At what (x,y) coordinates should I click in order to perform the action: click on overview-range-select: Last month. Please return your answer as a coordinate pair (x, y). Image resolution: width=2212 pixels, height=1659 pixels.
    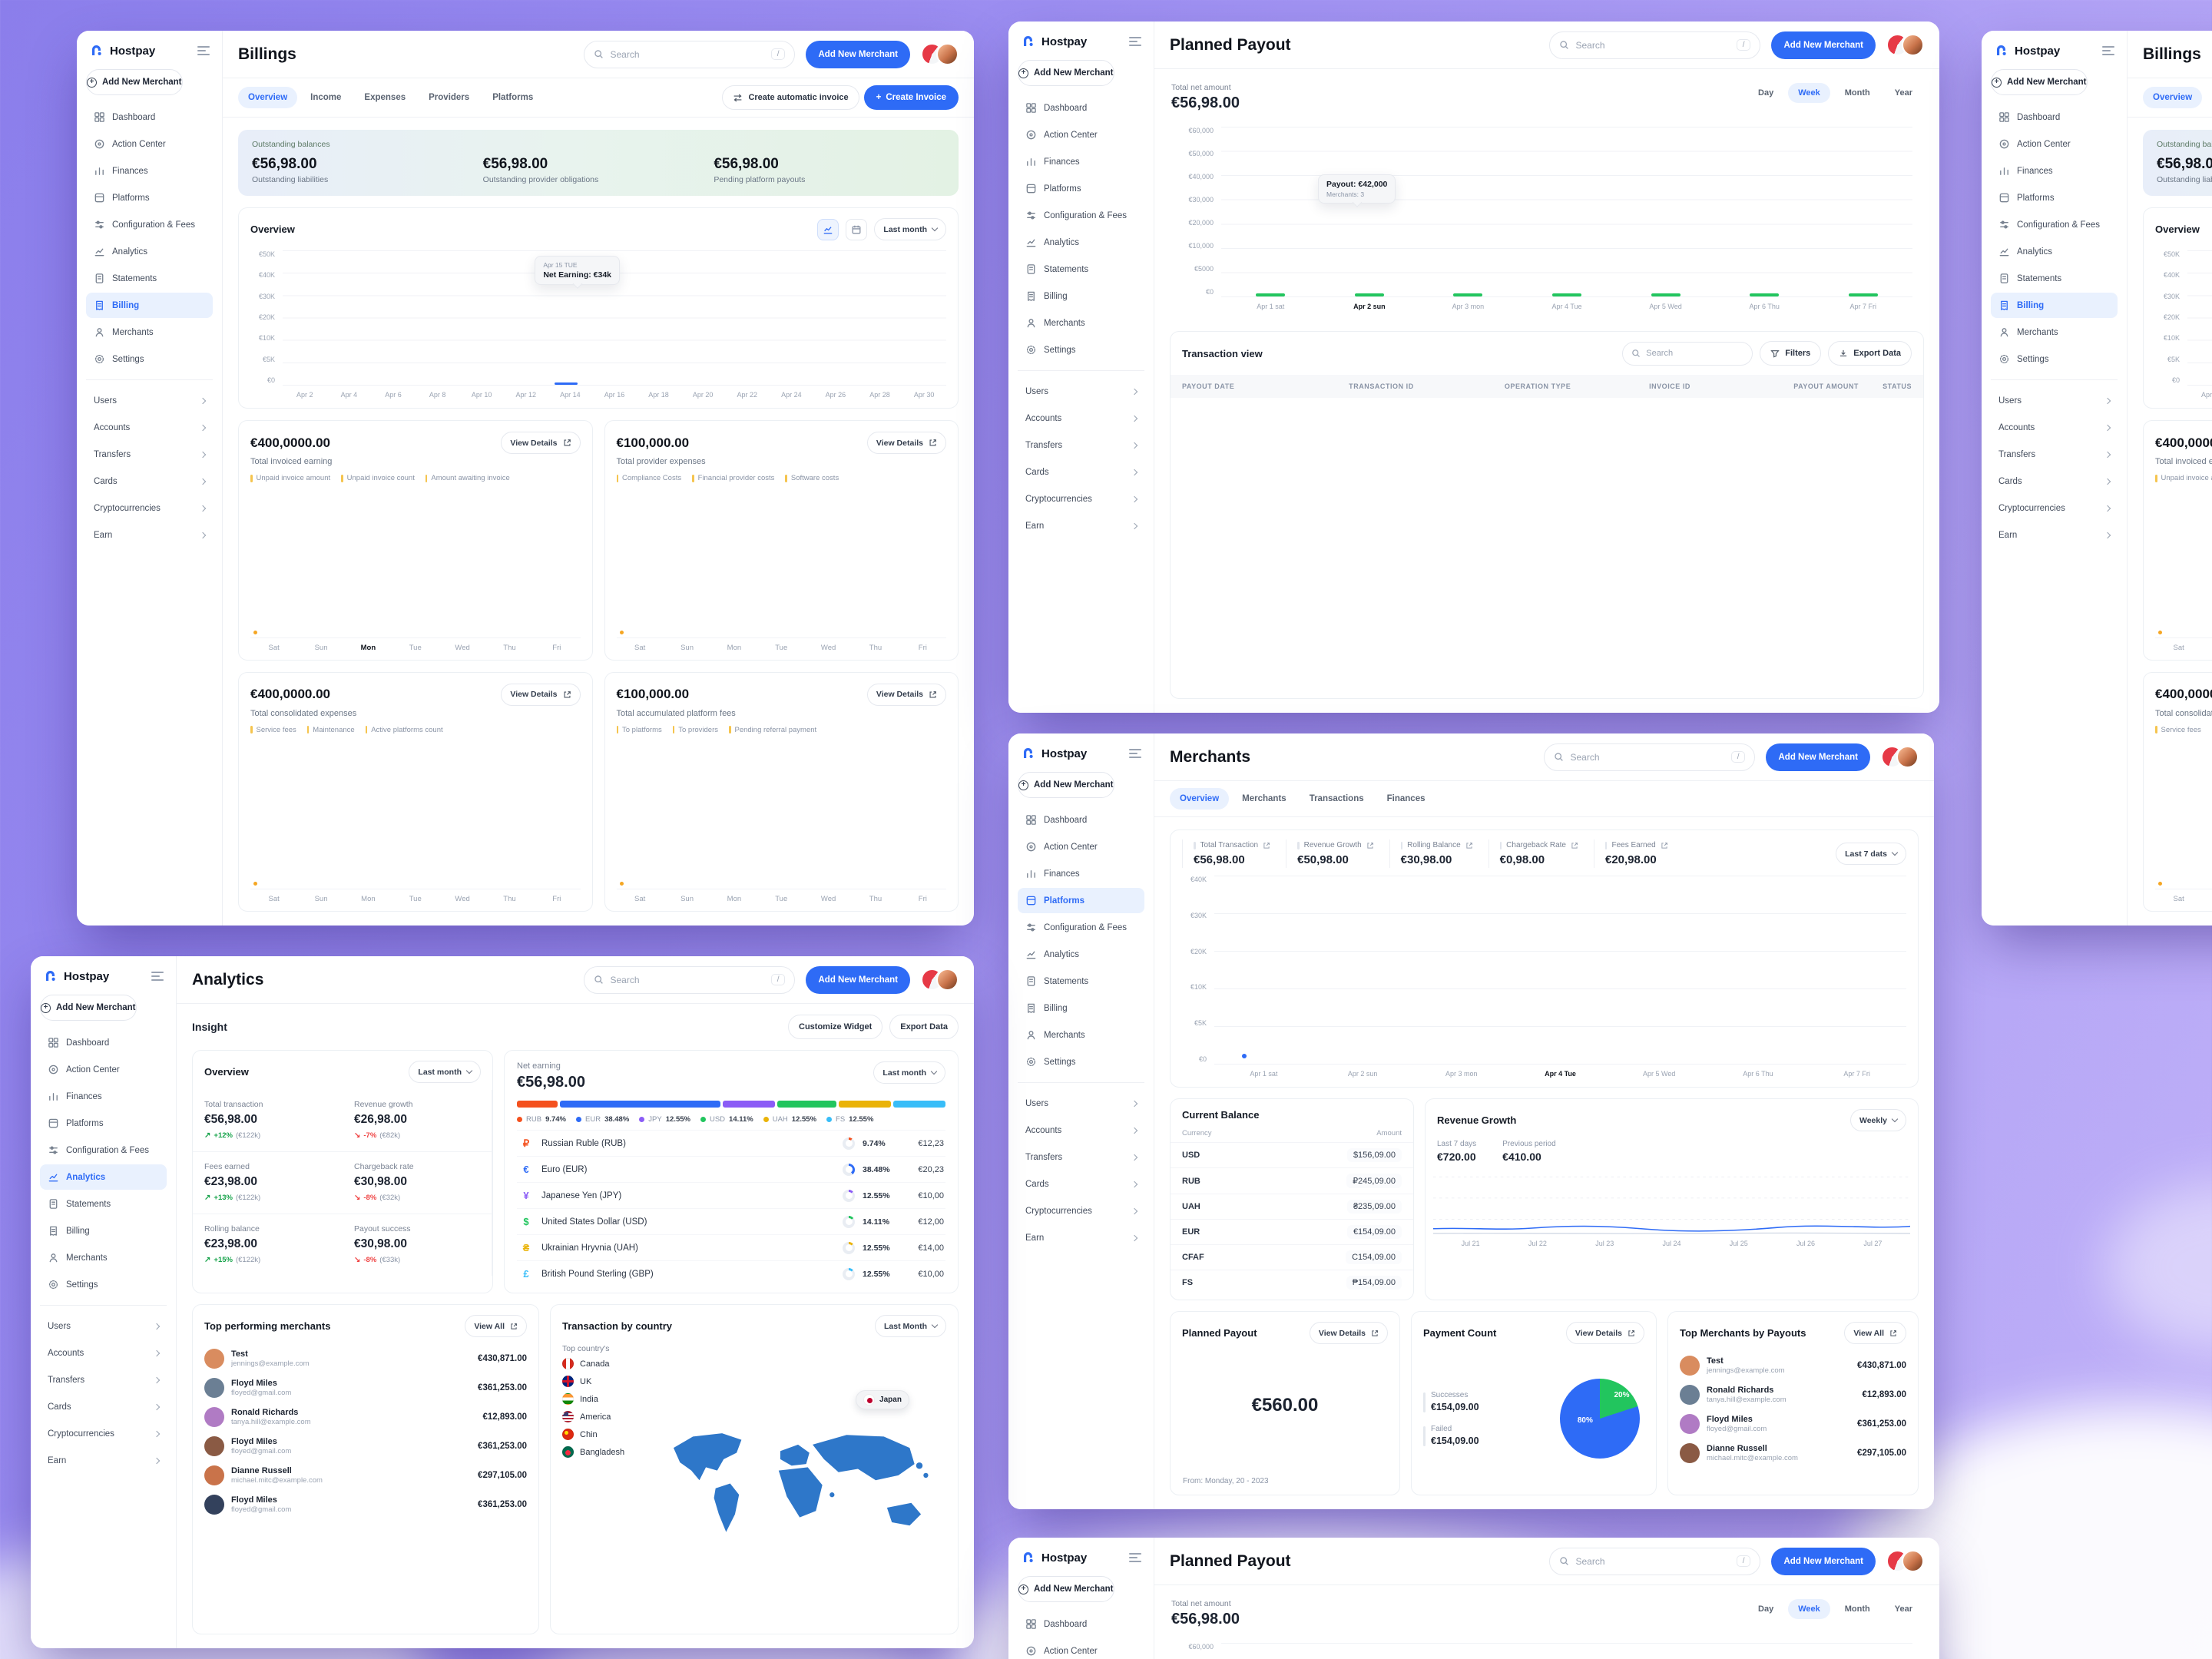
    Looking at the image, I should click on (910, 229).